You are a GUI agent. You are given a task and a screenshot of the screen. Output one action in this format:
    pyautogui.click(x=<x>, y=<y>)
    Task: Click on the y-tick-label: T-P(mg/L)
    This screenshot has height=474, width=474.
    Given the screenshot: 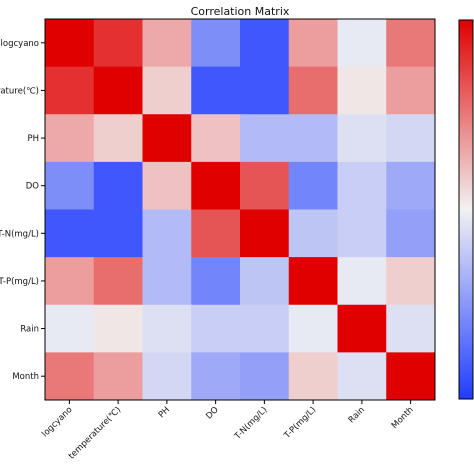 What is the action you would take?
    pyautogui.click(x=19, y=282)
    